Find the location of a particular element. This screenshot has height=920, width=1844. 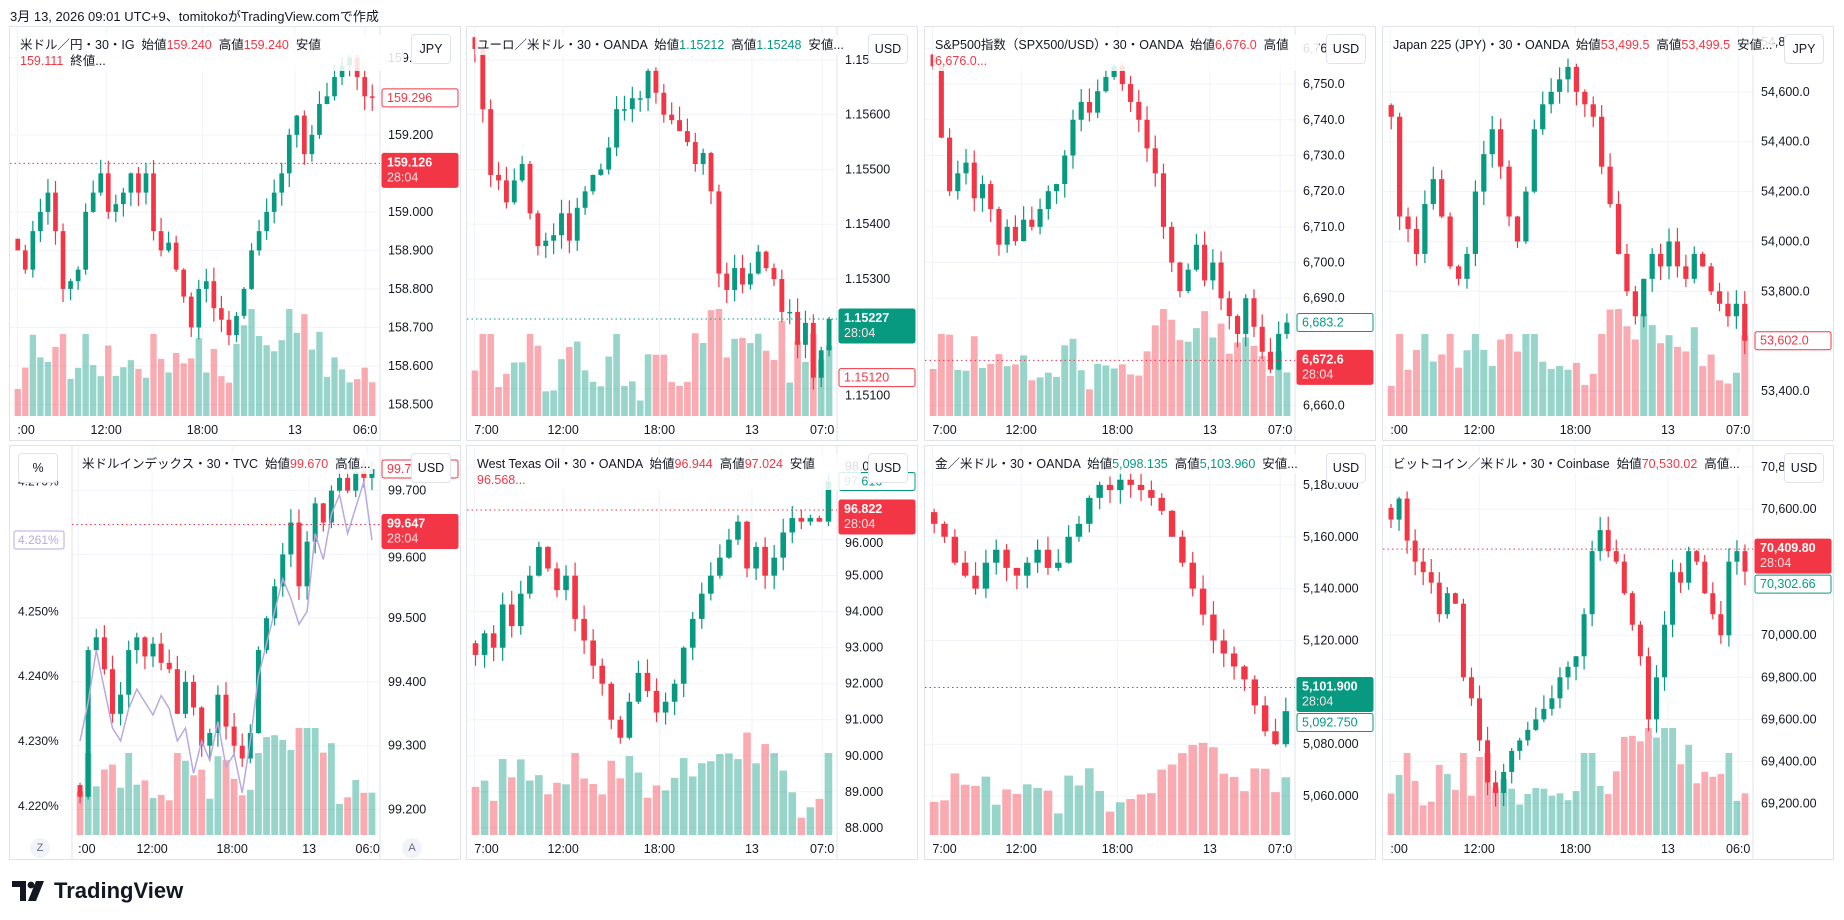

tradingview-logo: TradingView is located at coordinates (97, 891).